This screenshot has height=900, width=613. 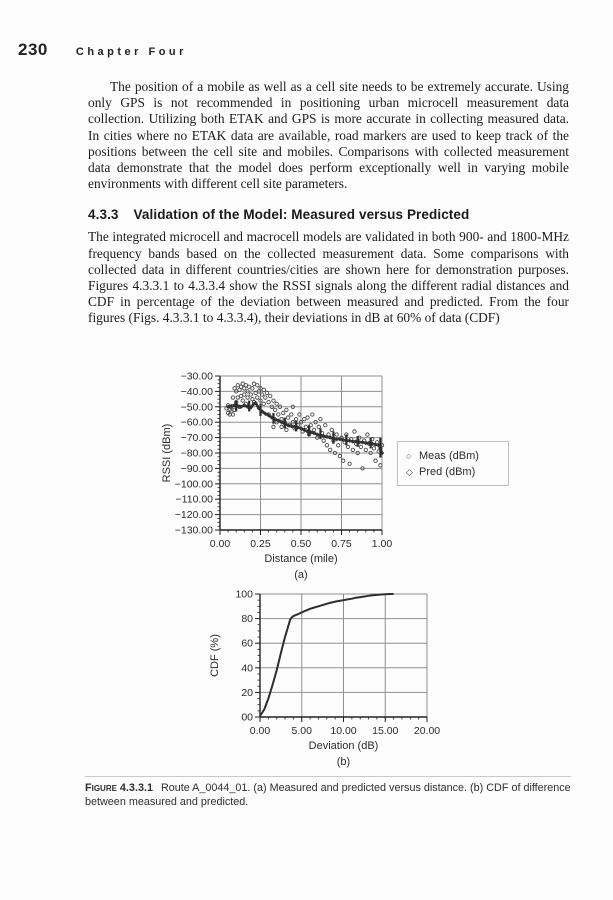 What do you see at coordinates (247, 718) in the screenshot?
I see `svg-text: 00` at bounding box center [247, 718].